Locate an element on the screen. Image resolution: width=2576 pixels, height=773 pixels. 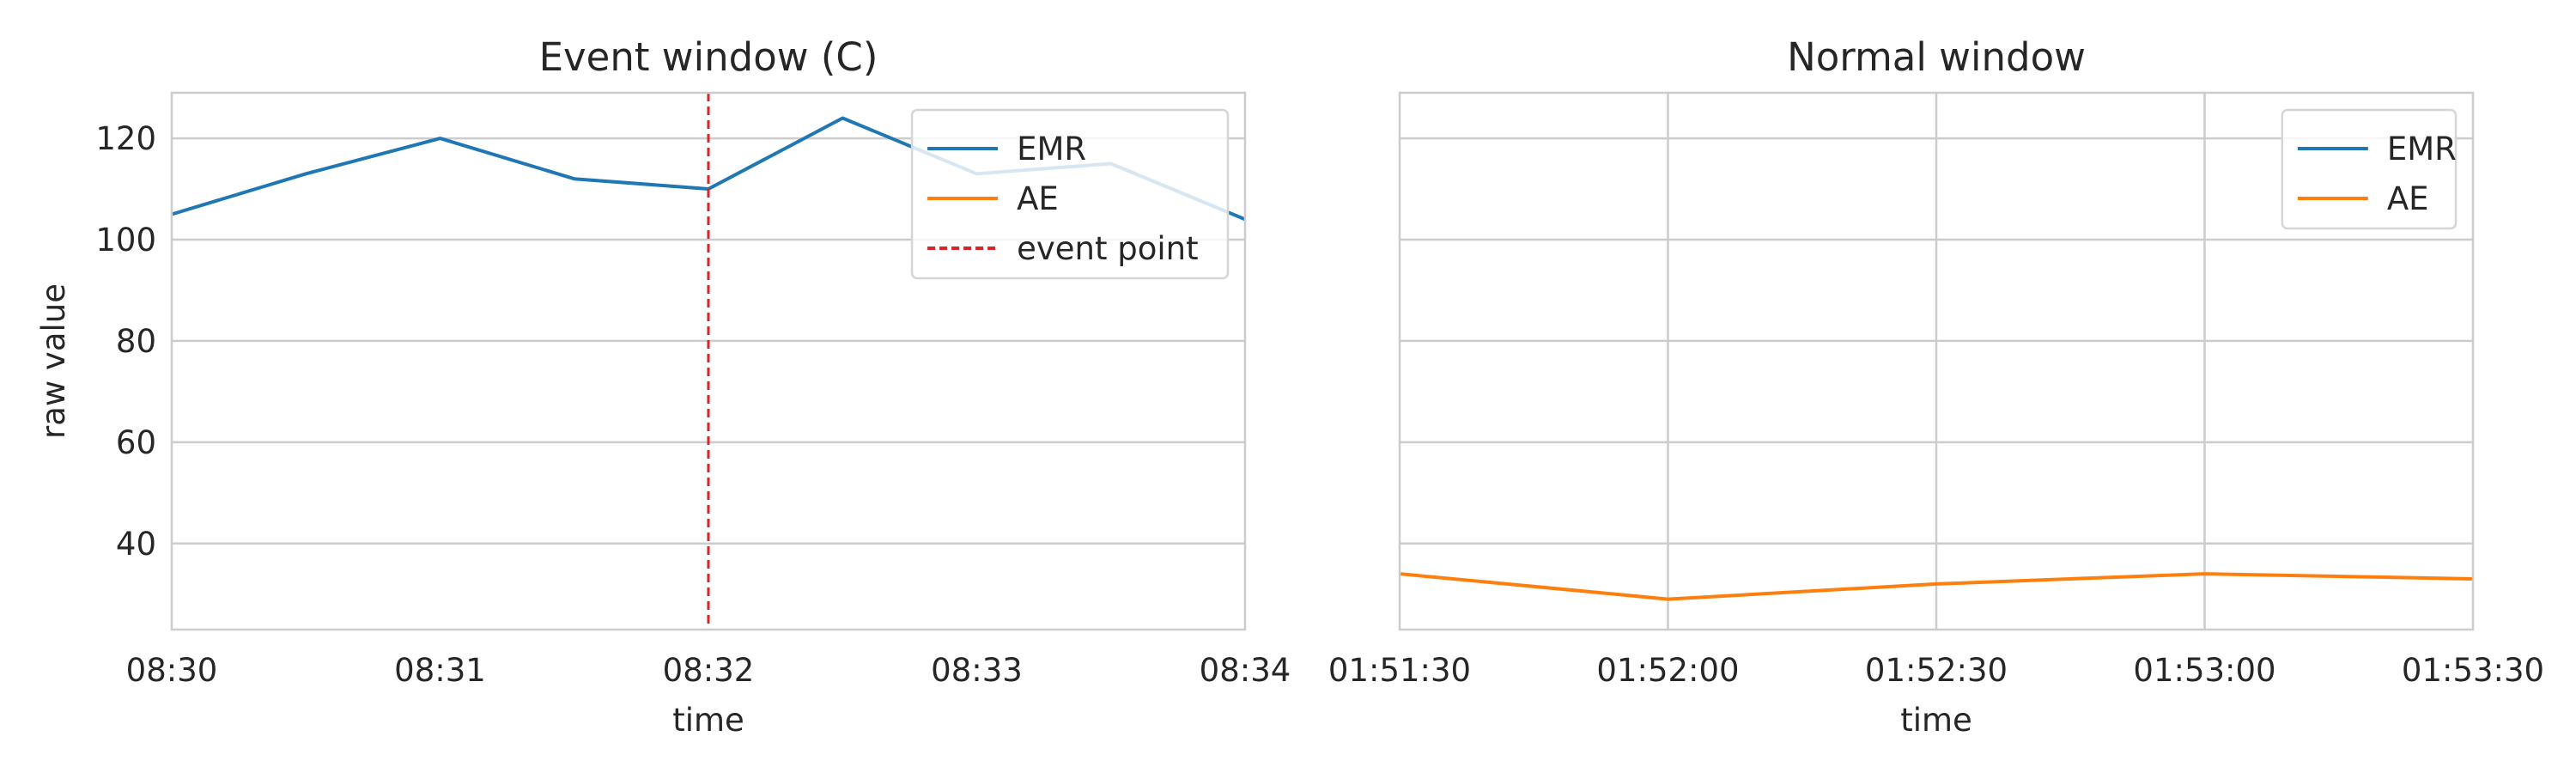
normal-window-x-axis-label: time is located at coordinates (1936, 720).